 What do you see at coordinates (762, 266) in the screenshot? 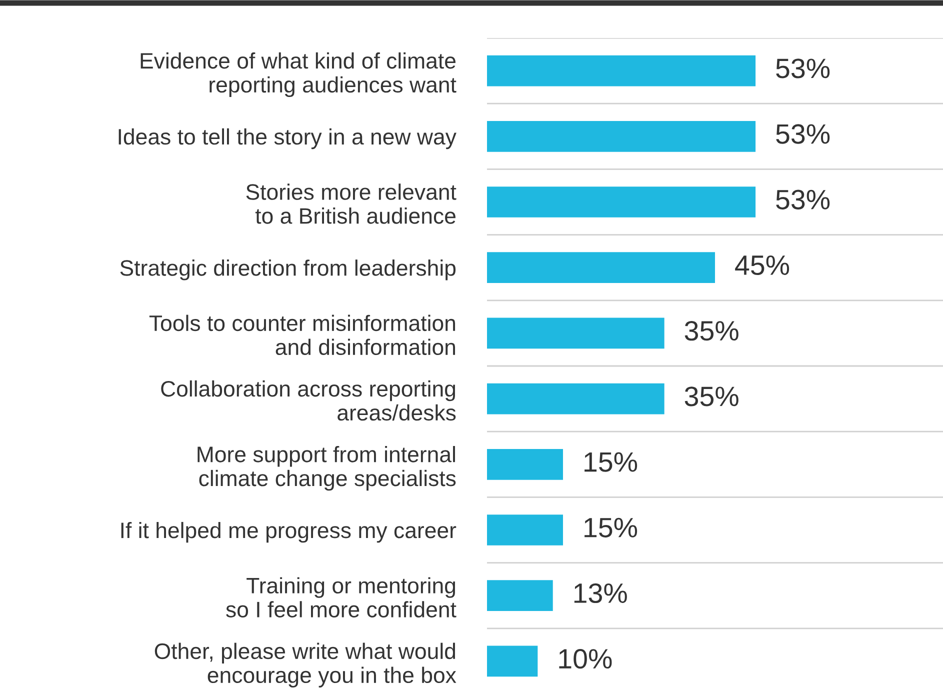
I see `data-label: 45%` at bounding box center [762, 266].